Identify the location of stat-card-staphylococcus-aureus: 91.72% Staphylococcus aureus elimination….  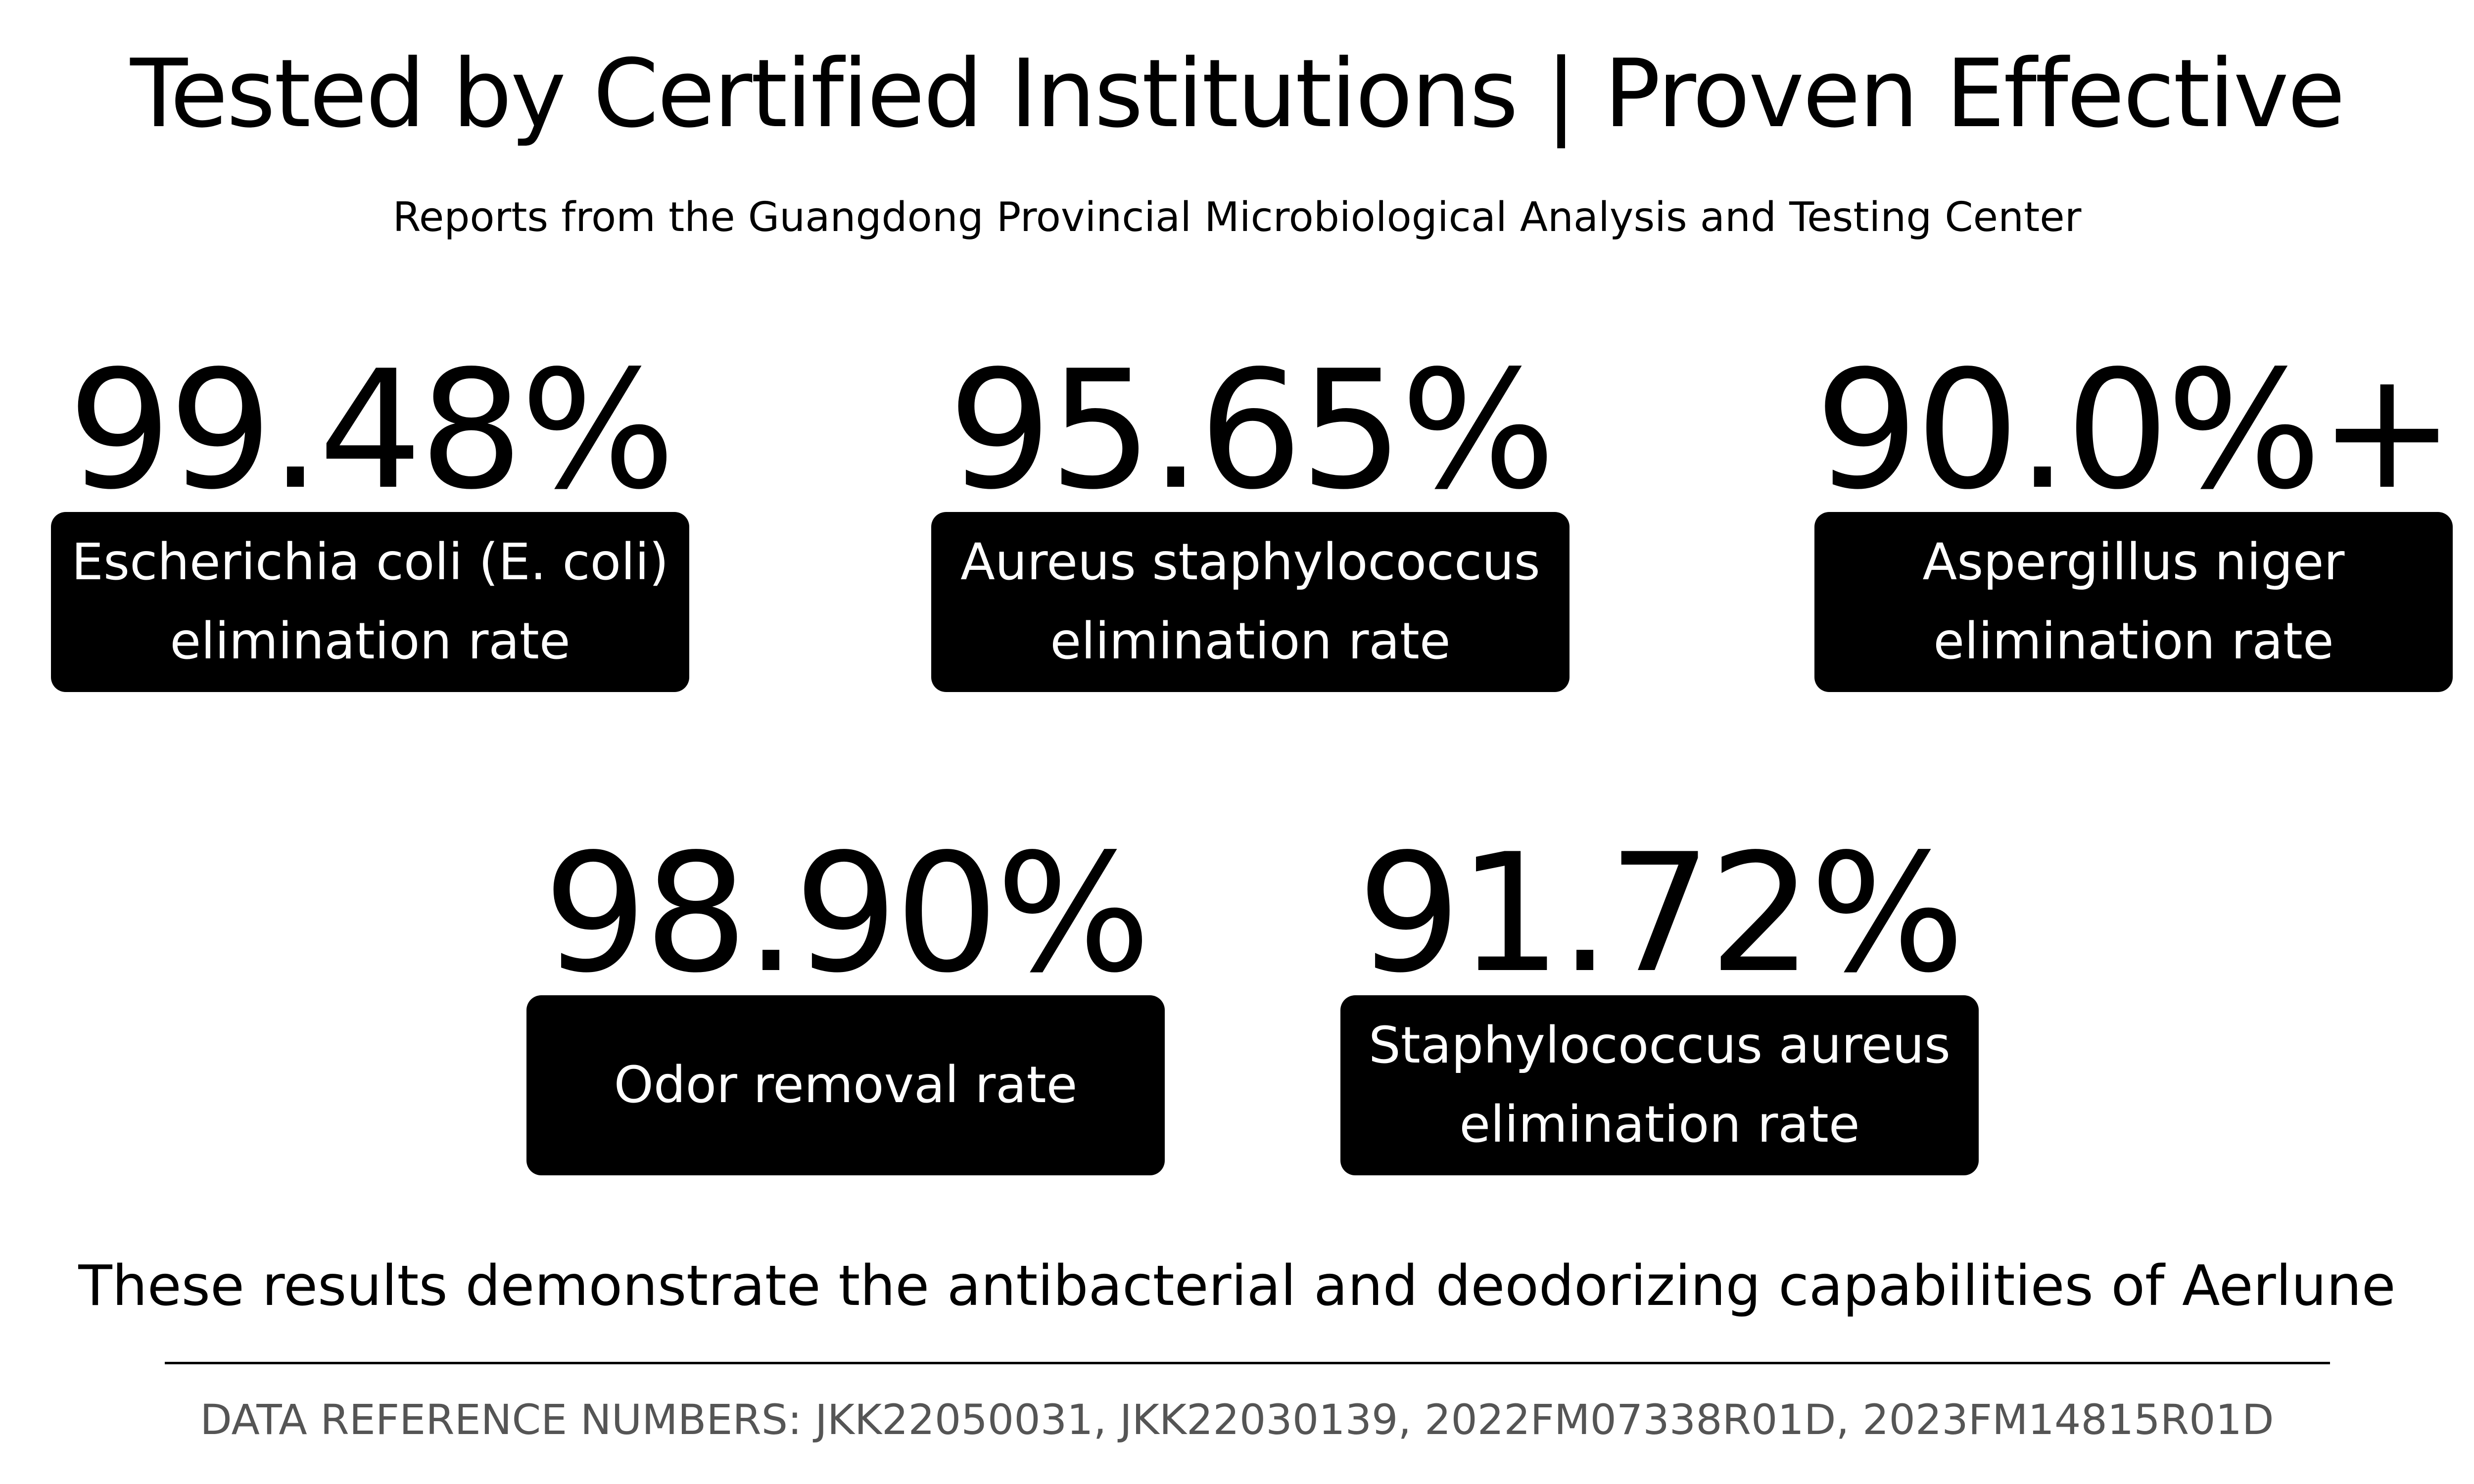
(1659, 1000).